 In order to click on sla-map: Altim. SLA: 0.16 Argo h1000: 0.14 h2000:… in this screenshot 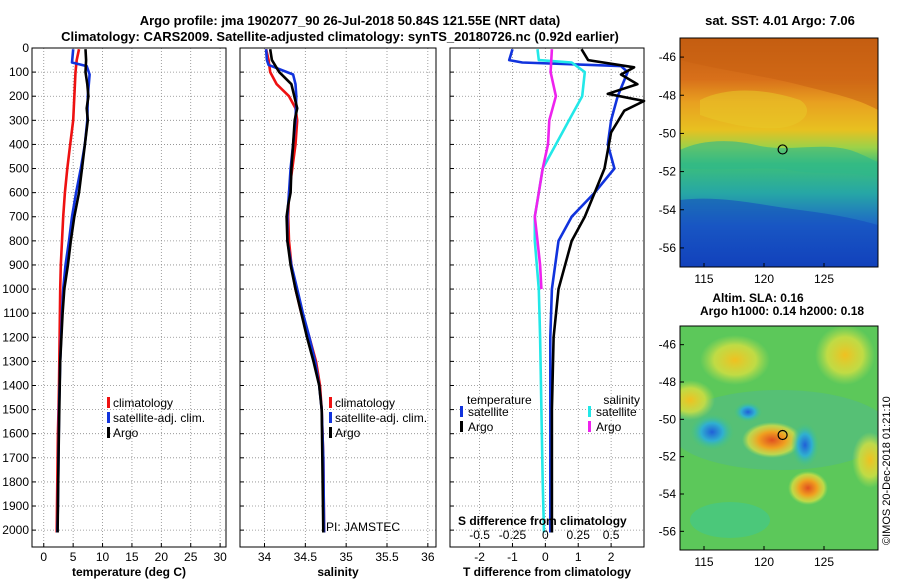, I will do `click(769, 430)`.